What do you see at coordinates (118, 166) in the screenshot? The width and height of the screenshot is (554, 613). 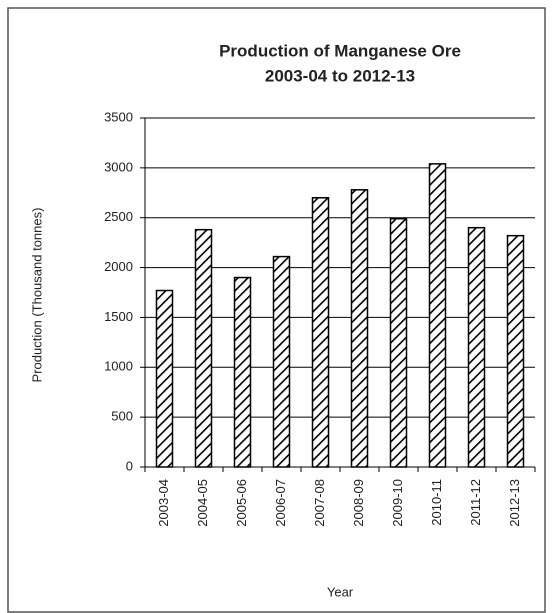 I see `y-tick-label: 3000` at bounding box center [118, 166].